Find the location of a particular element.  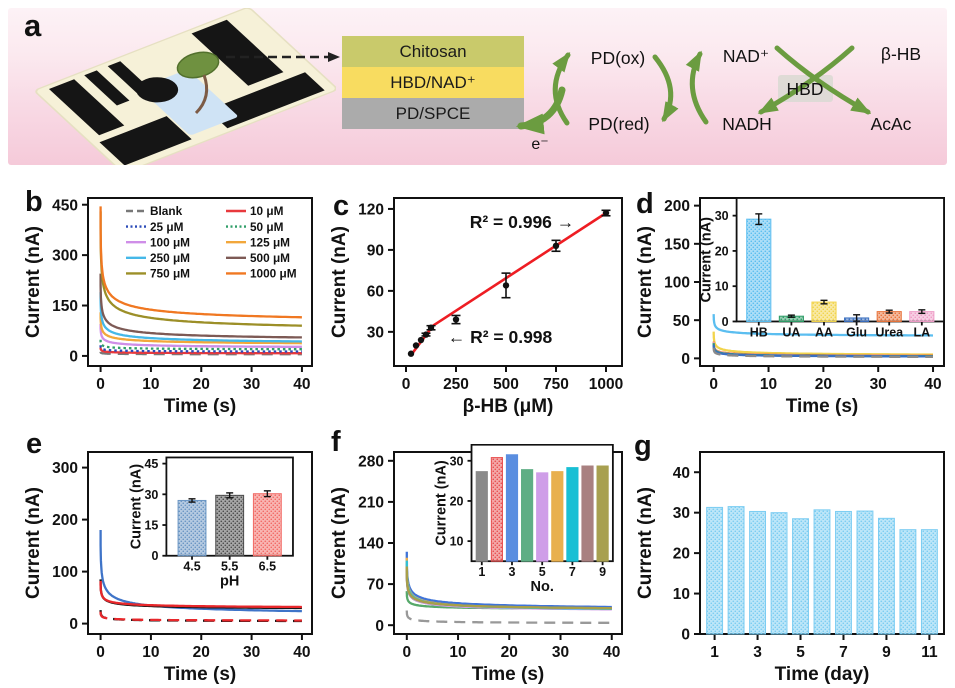

svg-text: 280 is located at coordinates (371, 461).